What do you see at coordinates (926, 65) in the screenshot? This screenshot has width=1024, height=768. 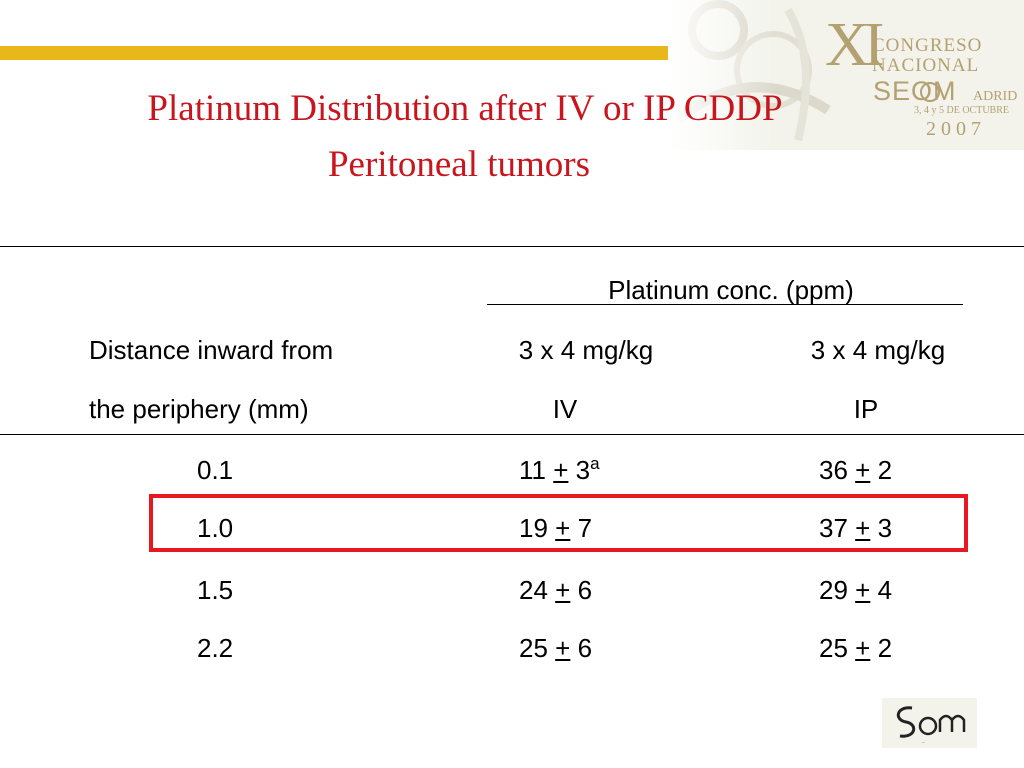 I see `logo-nacional-text: NACIONAL` at bounding box center [926, 65].